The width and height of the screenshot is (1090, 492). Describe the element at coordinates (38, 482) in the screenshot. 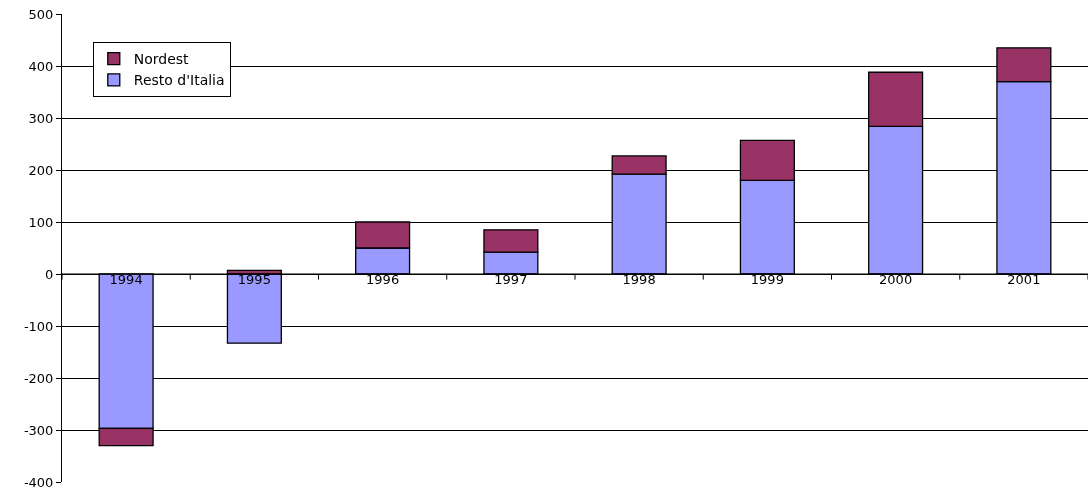

I see `y-tick-label: -400` at that location.